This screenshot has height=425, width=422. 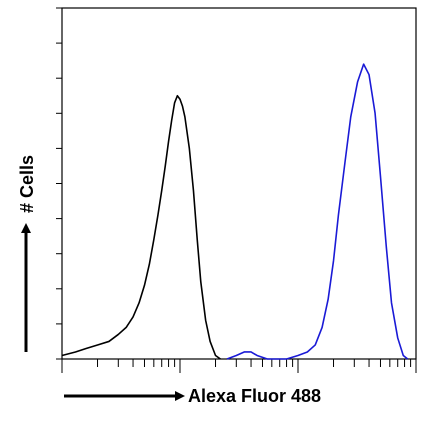 I want to click on x-axis-ticks, so click(x=239, y=366).